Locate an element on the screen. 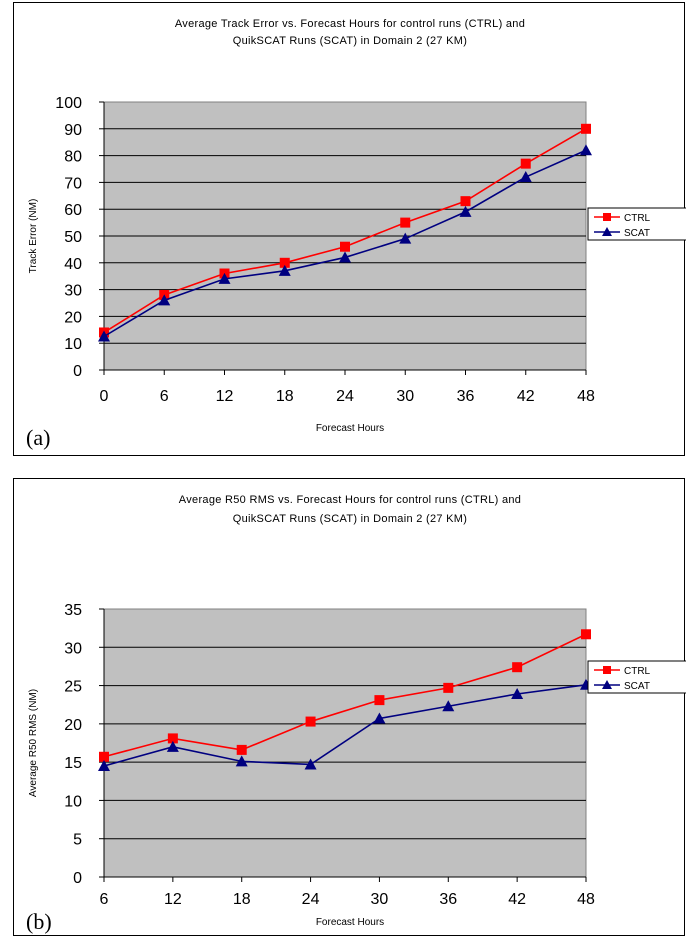 The image size is (686, 937). y-tick-label: 90 is located at coordinates (73, 130).